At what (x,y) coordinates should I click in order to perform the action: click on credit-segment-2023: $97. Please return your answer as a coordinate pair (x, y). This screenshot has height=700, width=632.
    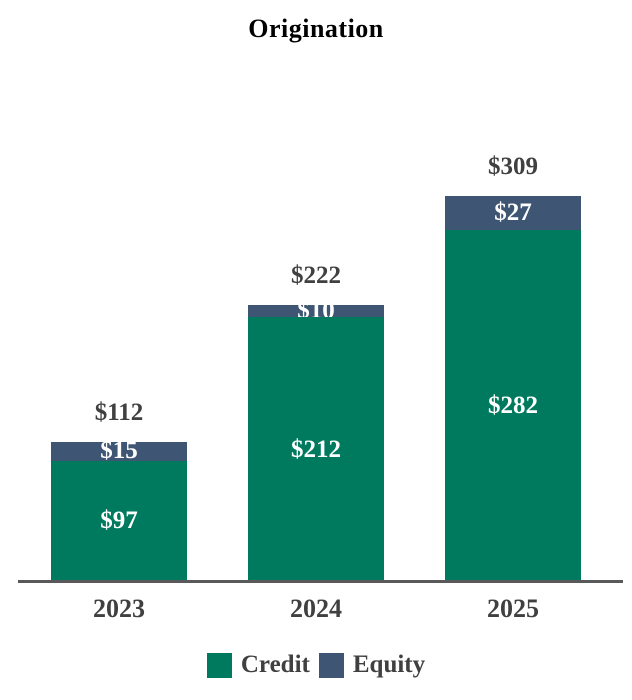
    Looking at the image, I should click on (119, 521).